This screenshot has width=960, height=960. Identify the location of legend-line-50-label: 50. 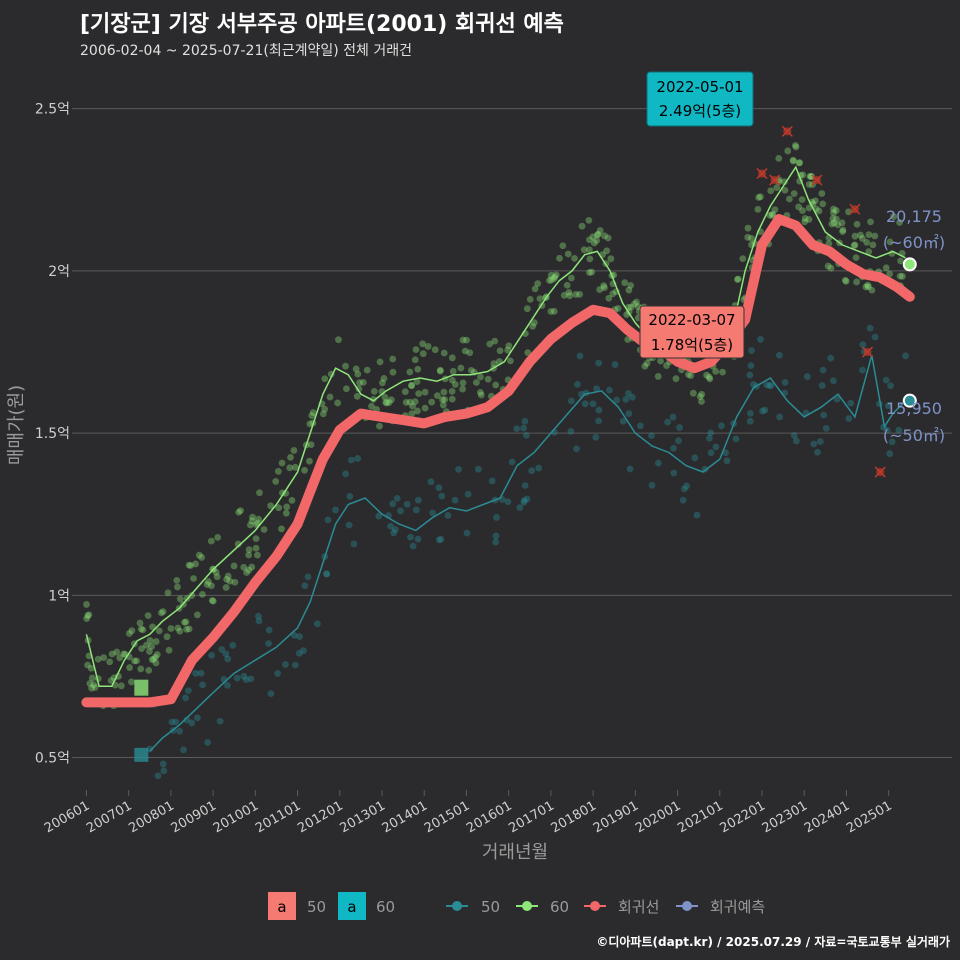
(490, 907).